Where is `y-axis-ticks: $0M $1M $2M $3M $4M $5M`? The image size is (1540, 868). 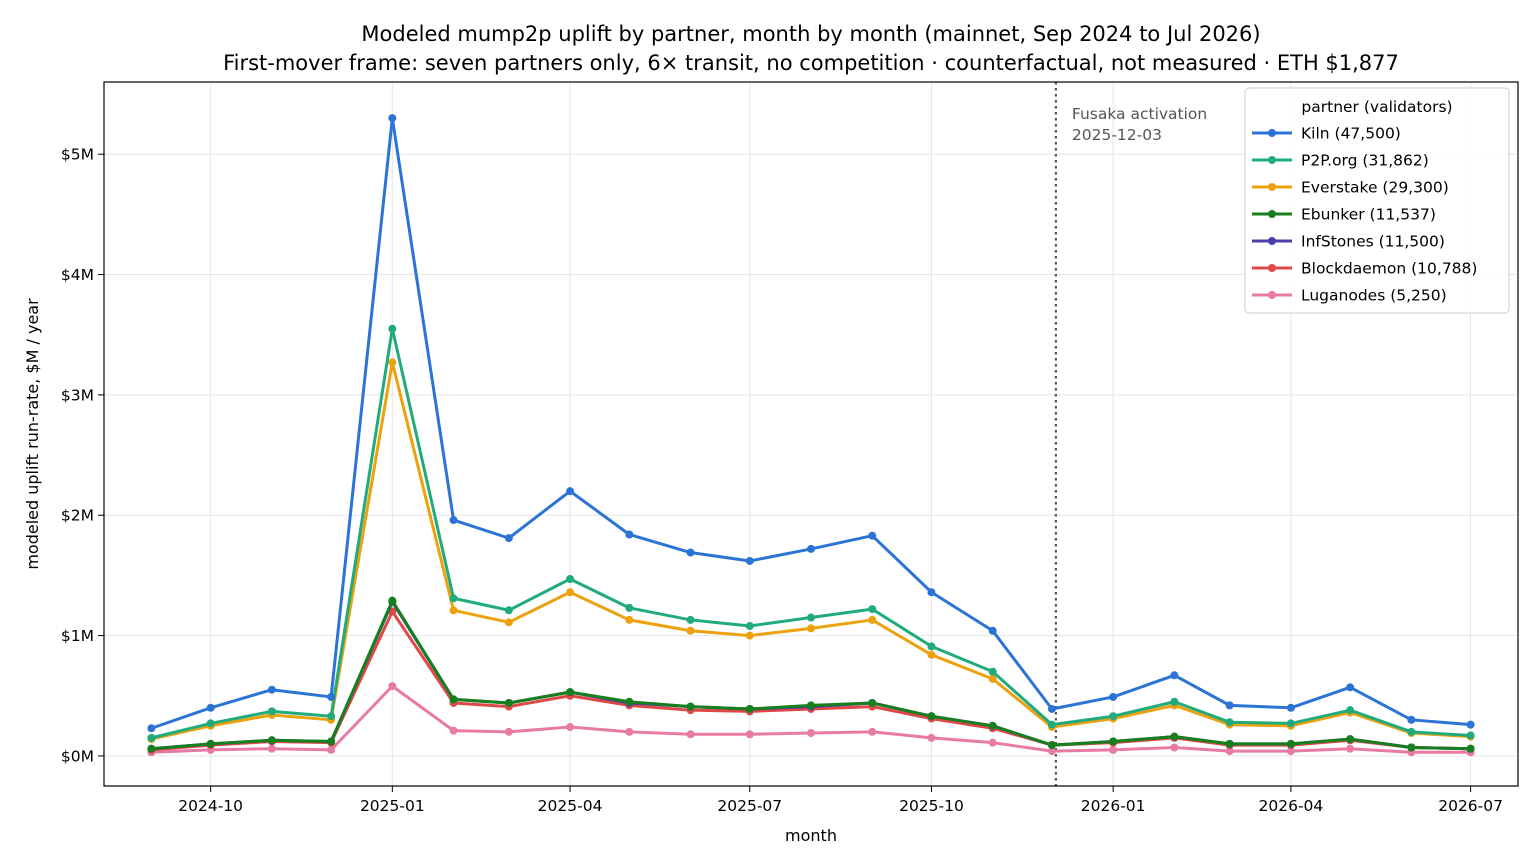 y-axis-ticks: $0M $1M $2M $3M $4M $5M is located at coordinates (82, 455).